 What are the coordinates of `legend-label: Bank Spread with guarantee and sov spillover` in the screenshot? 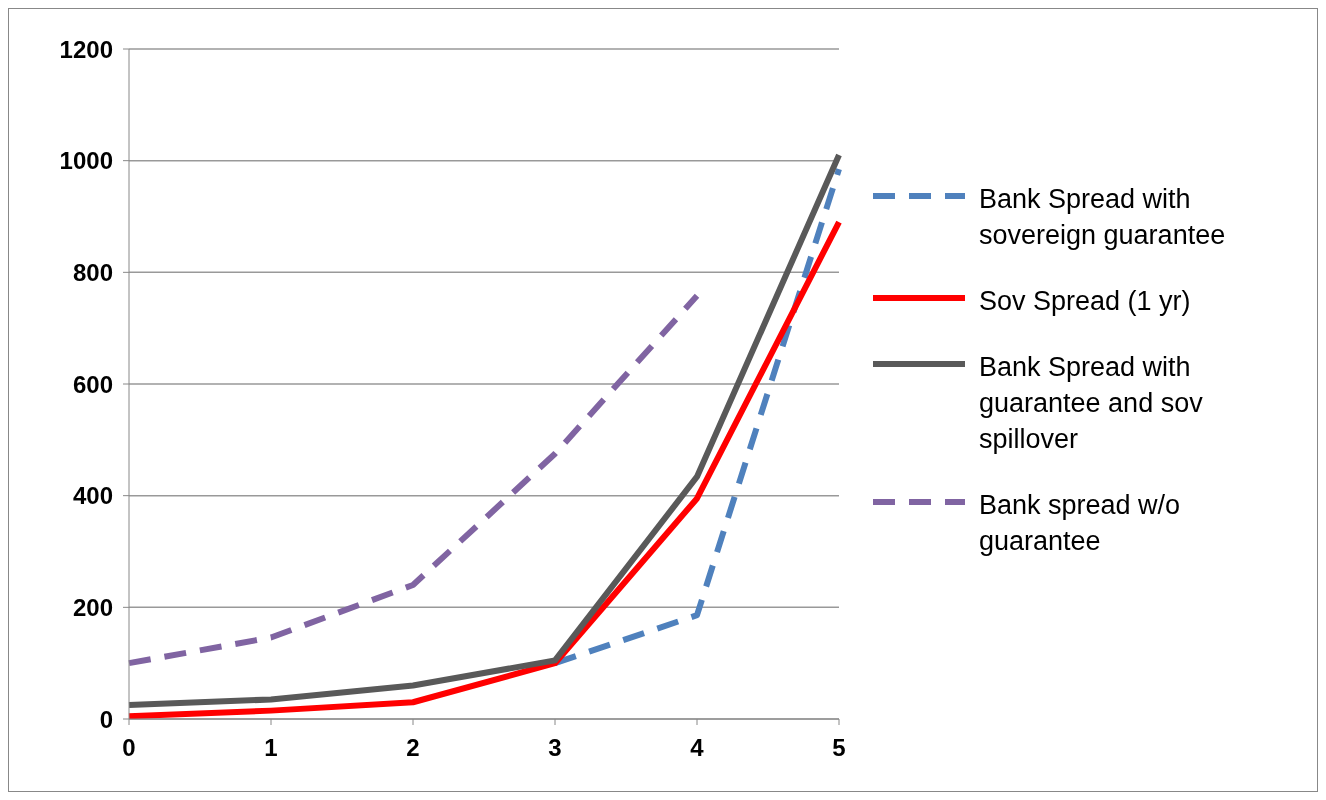 It's located at (1091, 403).